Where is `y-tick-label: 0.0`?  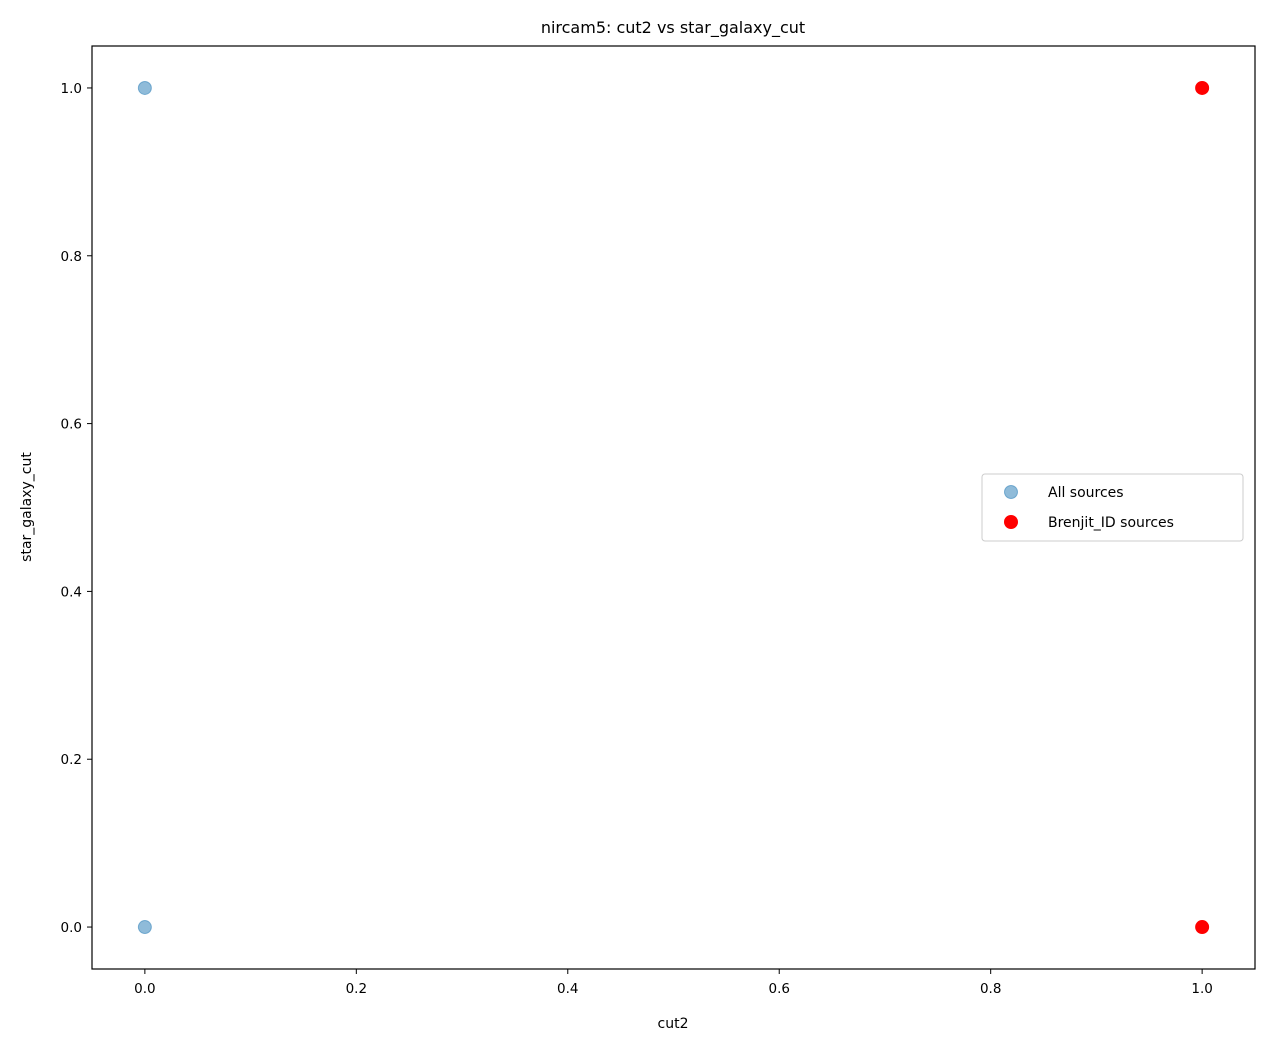 y-tick-label: 0.0 is located at coordinates (71, 928).